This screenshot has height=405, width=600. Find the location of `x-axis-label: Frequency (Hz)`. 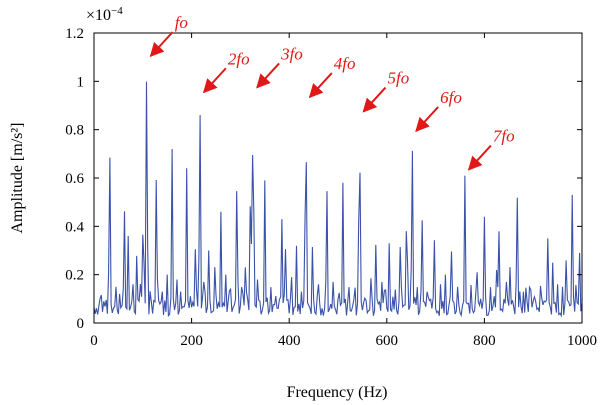

x-axis-label: Frequency (Hz) is located at coordinates (337, 392).